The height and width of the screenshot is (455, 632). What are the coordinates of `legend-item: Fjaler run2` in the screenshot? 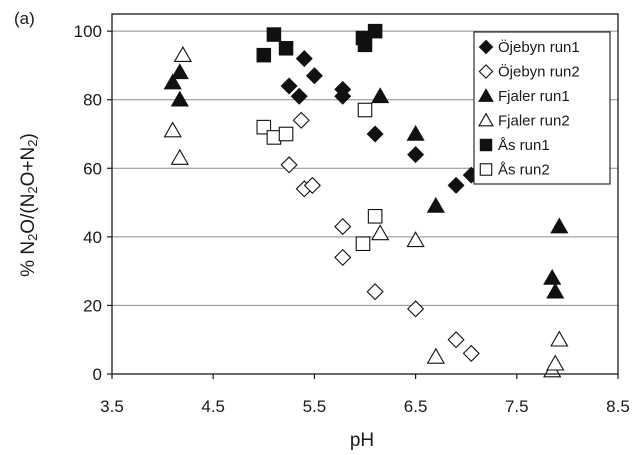 It's located at (524, 121).